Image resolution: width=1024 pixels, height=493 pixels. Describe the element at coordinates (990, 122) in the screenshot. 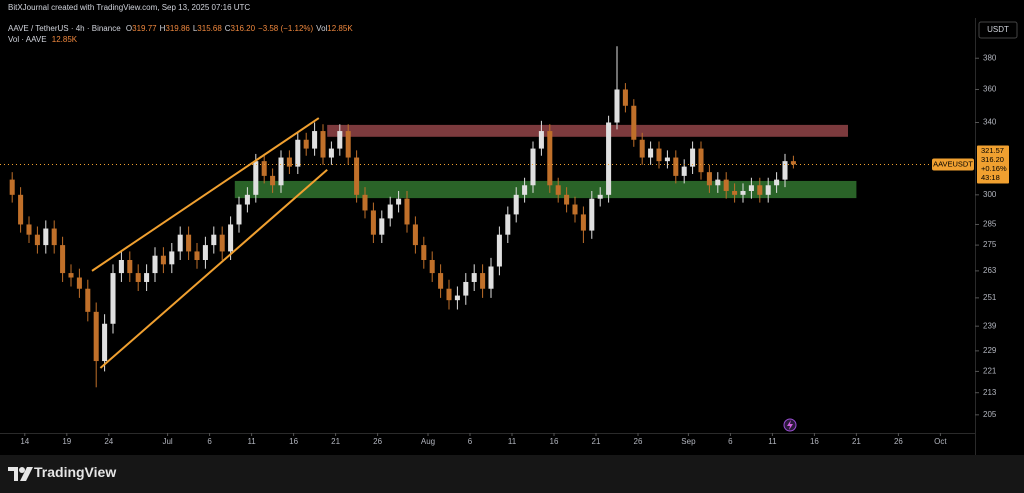

I see `y-tick-label: 340` at that location.